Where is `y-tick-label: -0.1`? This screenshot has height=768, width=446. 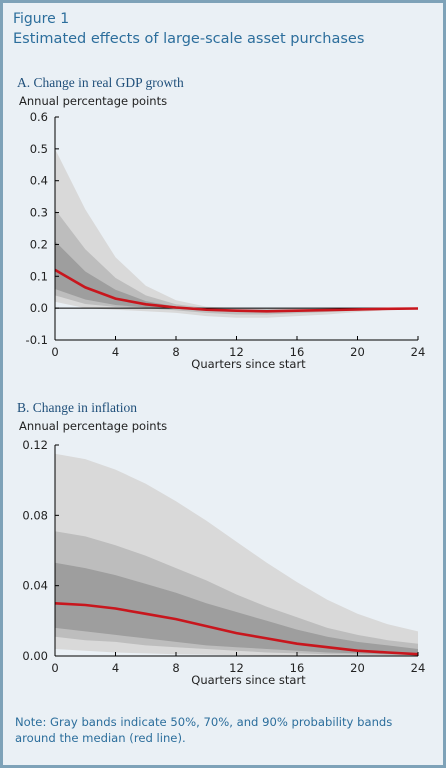
y-tick-label: -0.1 is located at coordinates (37, 340).